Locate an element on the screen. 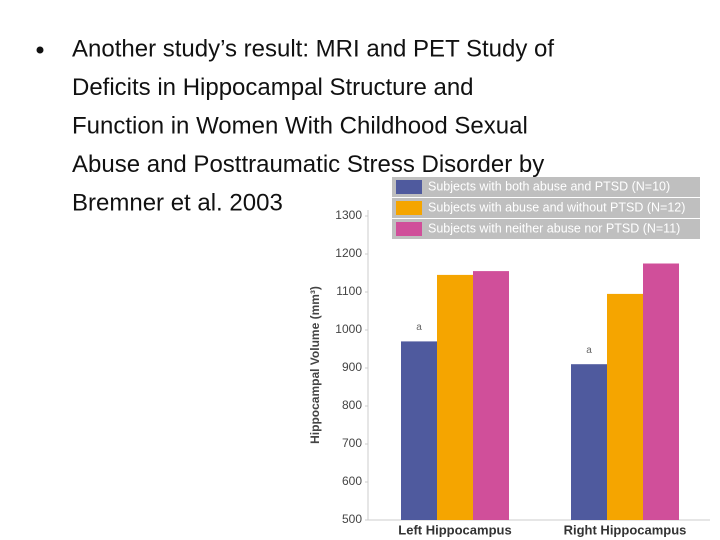 The width and height of the screenshot is (720, 540). x-tick-label: Right Hippocampus is located at coordinates (625, 529).